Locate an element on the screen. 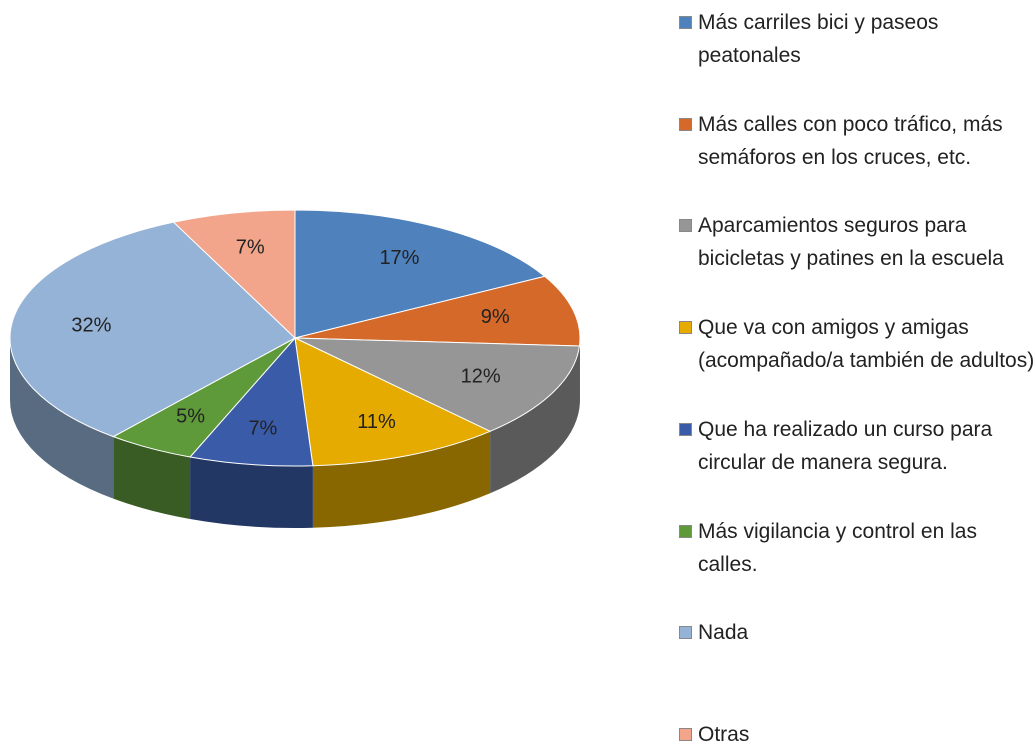 Image resolution: width=1036 pixels, height=749 pixels. data-label: 11% is located at coordinates (376, 422).